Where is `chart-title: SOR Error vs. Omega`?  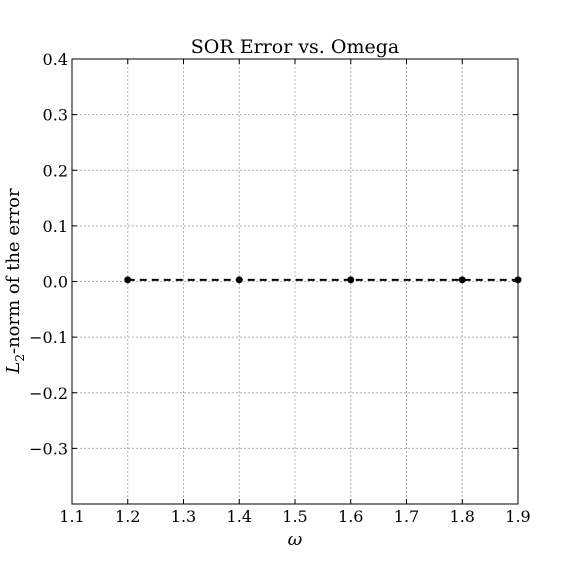 chart-title: SOR Error vs. Omega is located at coordinates (295, 47).